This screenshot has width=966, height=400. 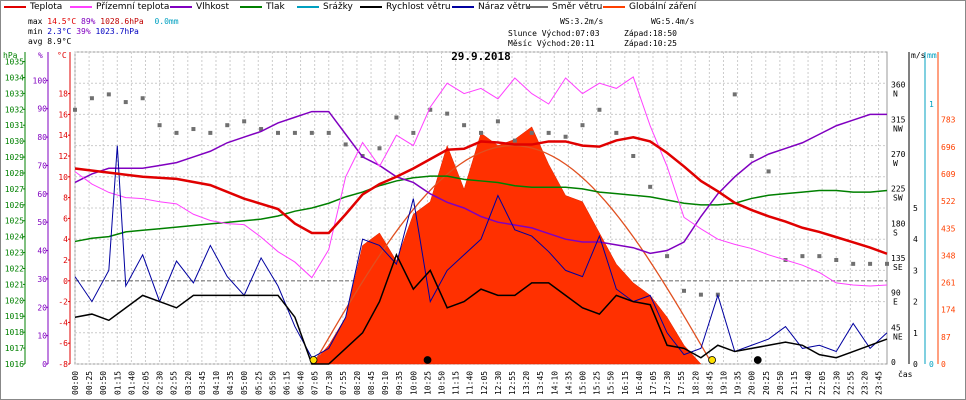 What do you see at coordinates (35, 41) in the screenshot?
I see `stats-avg-label: avg` at bounding box center [35, 41].